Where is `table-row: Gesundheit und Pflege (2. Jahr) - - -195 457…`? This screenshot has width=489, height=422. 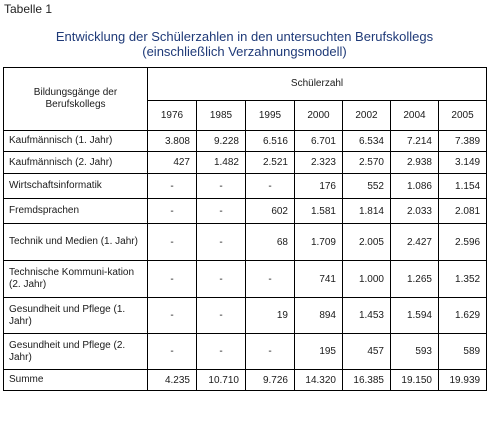
table-row: Gesundheit und Pflege (2. Jahr) - - -195 457… is located at coordinates (245, 351).